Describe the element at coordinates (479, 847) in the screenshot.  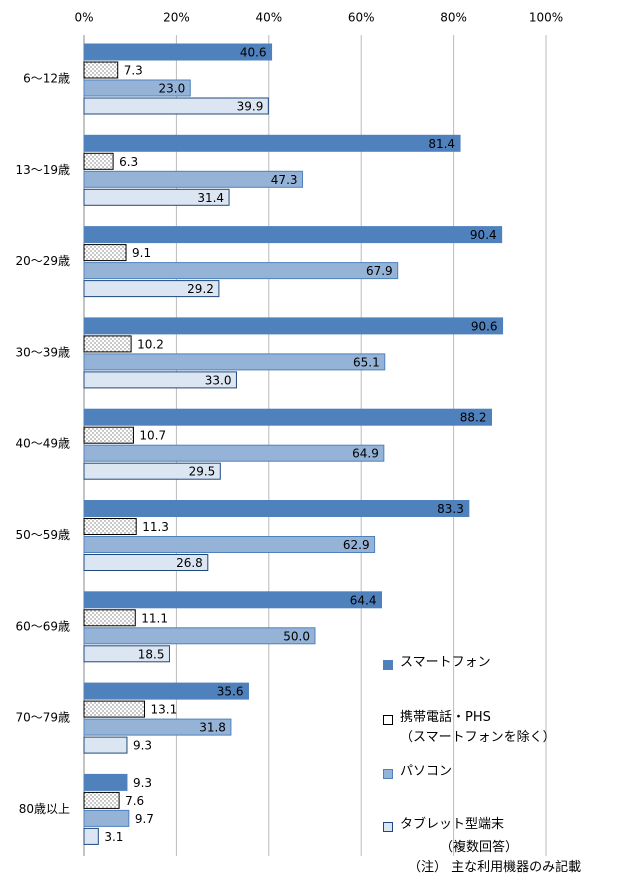
I see `legend-note: （複数回答）` at that location.